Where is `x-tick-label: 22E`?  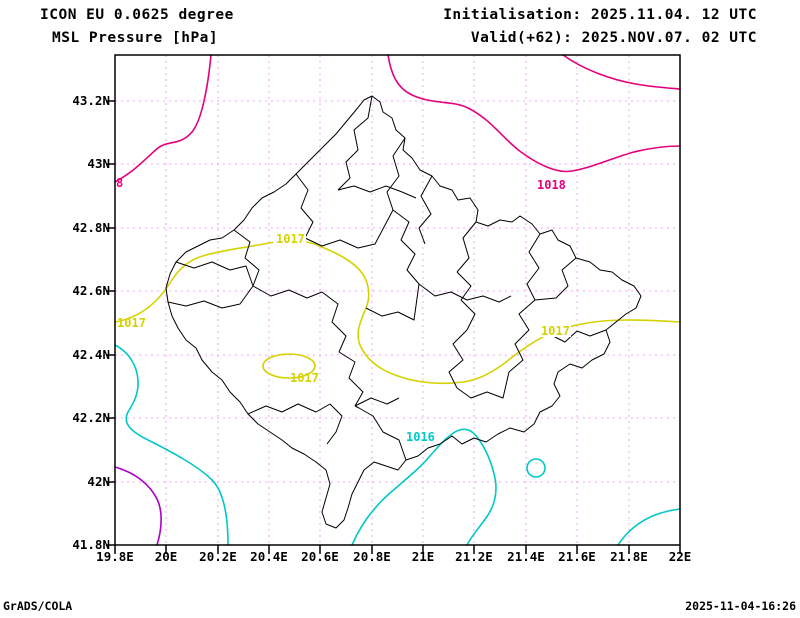
x-tick-label: 22E is located at coordinates (680, 556).